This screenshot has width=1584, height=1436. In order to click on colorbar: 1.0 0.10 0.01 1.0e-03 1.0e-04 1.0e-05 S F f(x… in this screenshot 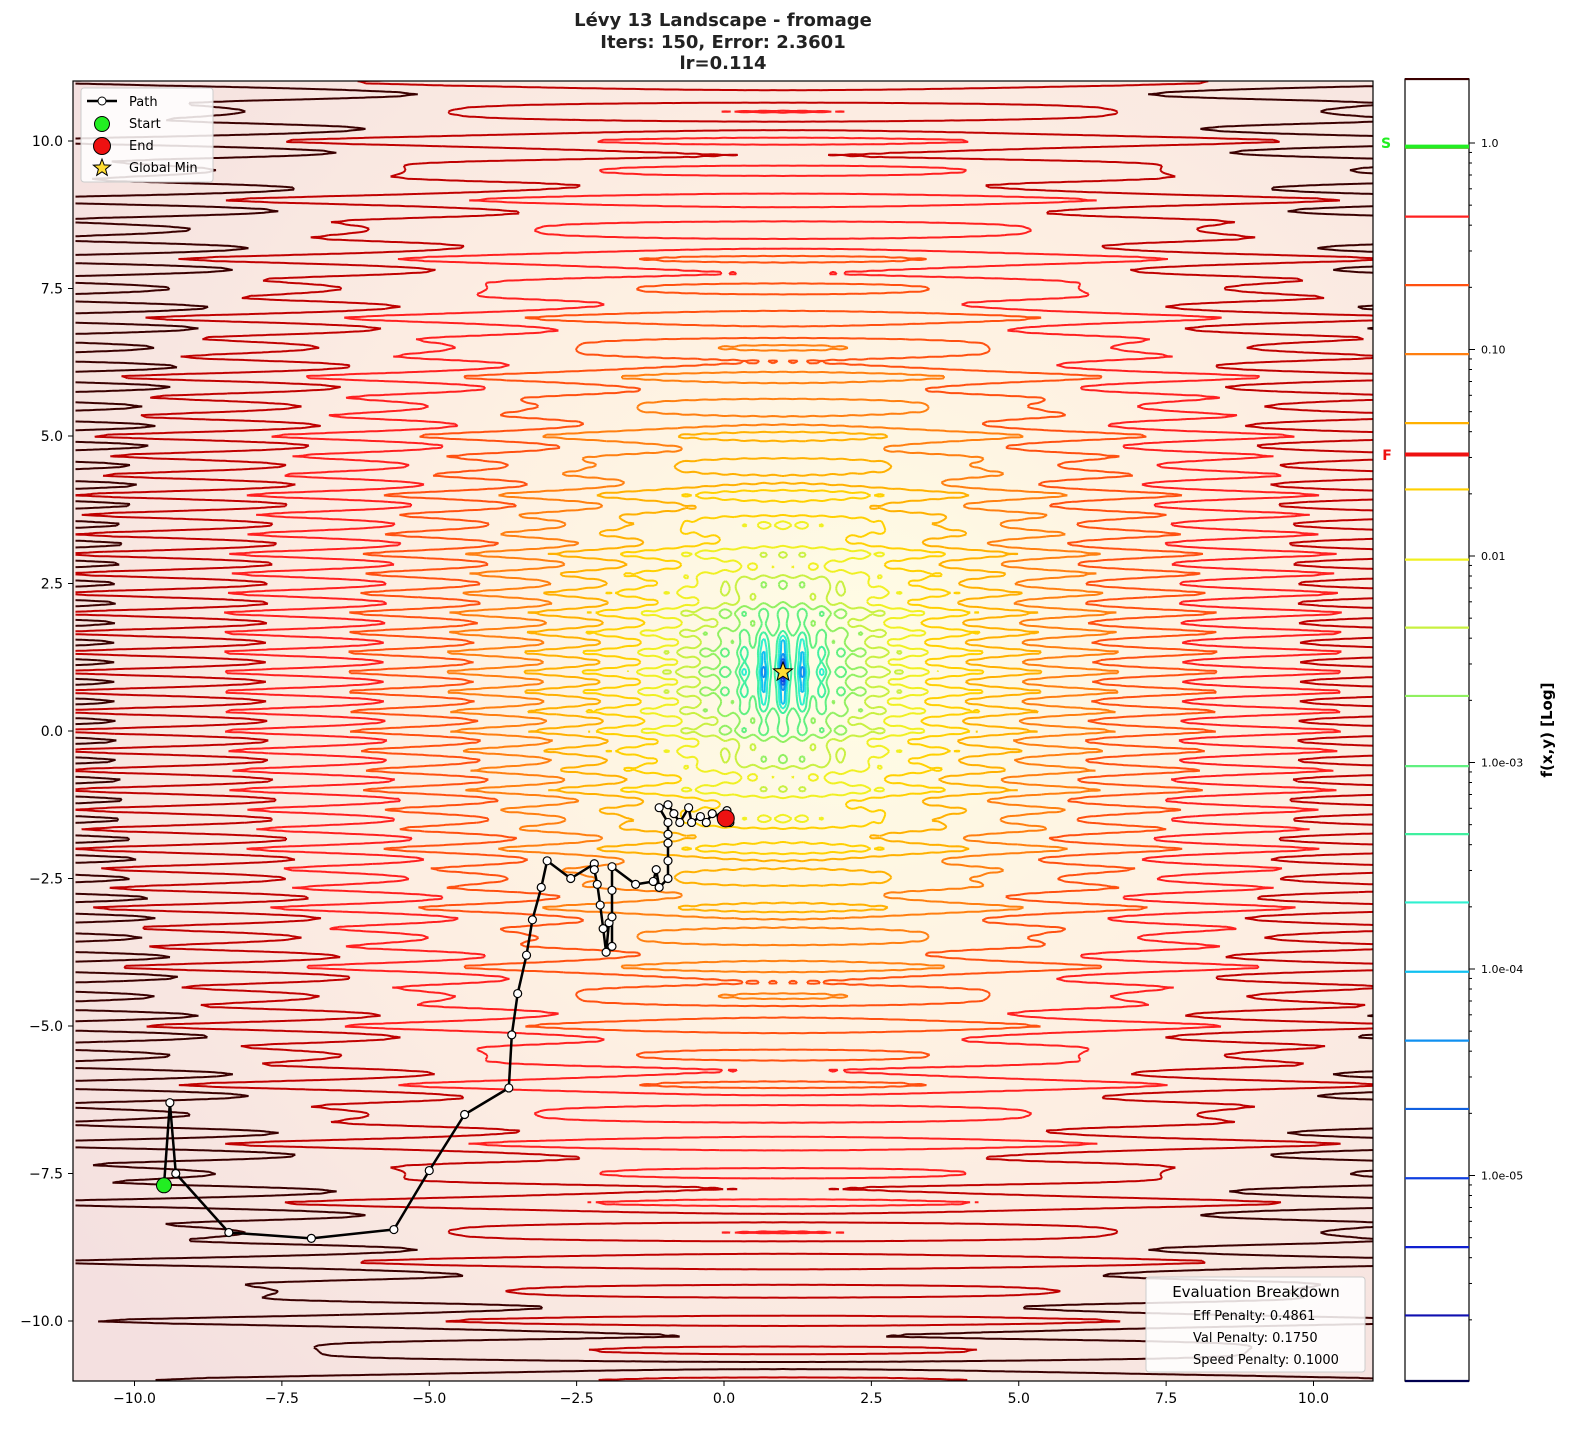, I will do `click(1468, 730)`.